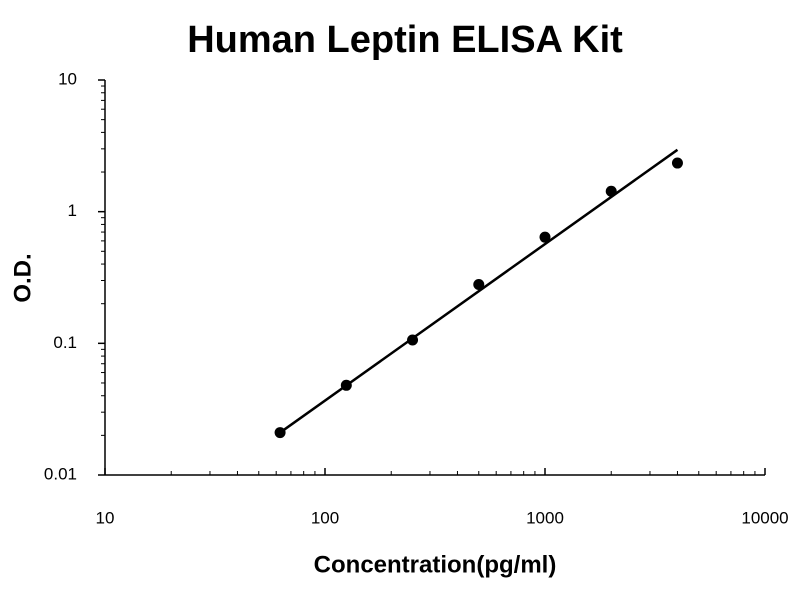 The width and height of the screenshot is (800, 600). What do you see at coordinates (65, 342) in the screenshot?
I see `y-tick-label: 0.1` at bounding box center [65, 342].